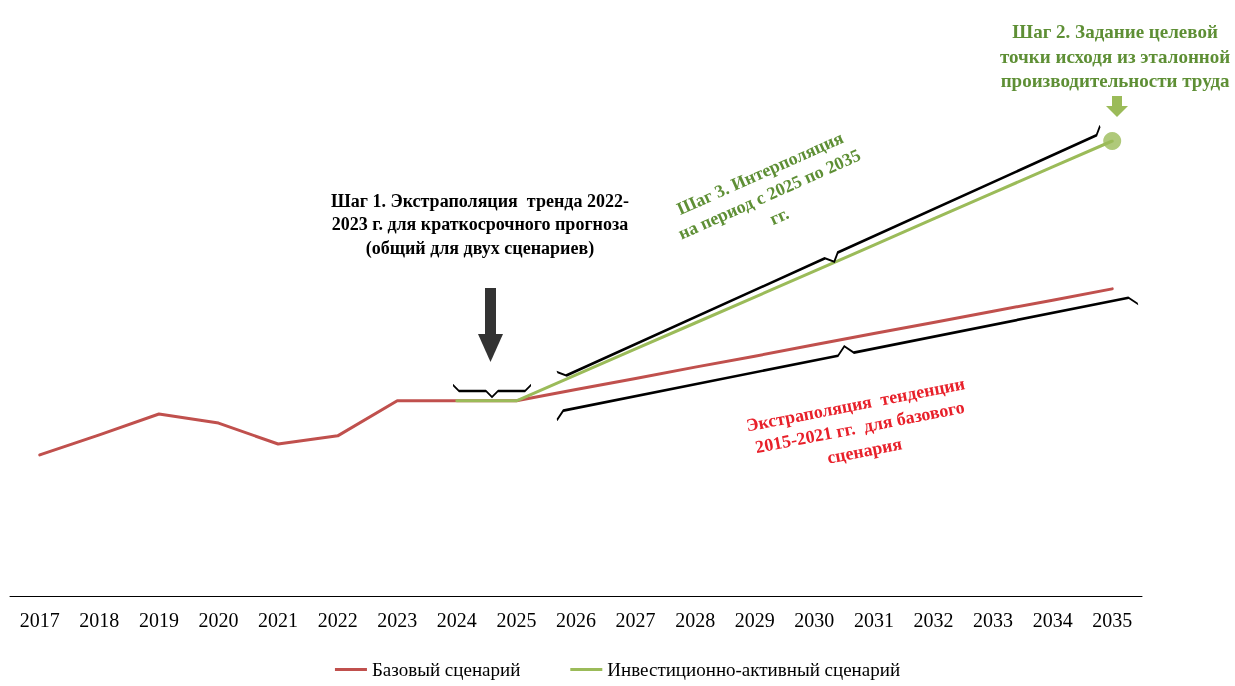 The image size is (1235, 686). Describe the element at coordinates (456, 620) in the screenshot. I see `x-tick-label: 2024` at that location.